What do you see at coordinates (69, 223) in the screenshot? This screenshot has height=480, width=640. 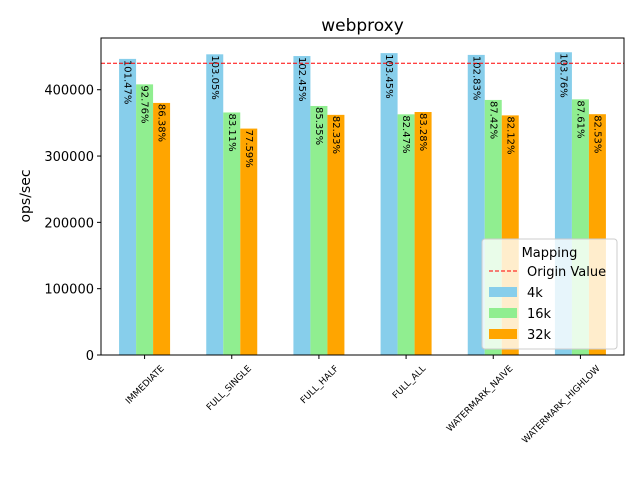 I see `y-tick-label: 200000` at bounding box center [69, 223].